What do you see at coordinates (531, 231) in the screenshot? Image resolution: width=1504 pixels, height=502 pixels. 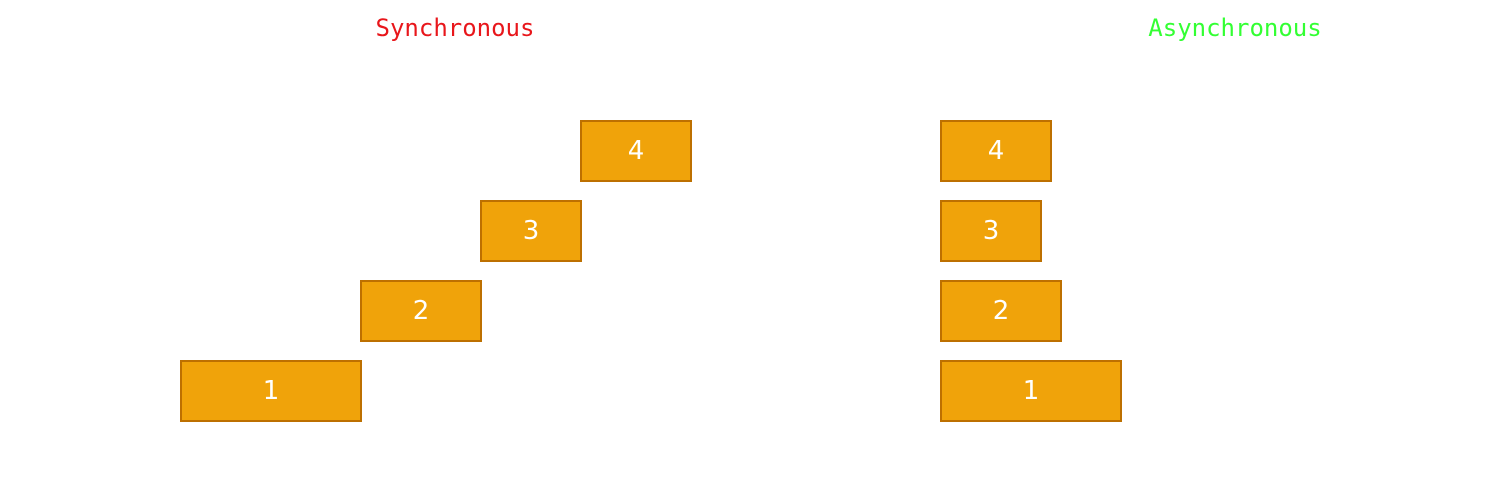 I see `sync-task-3: 3` at bounding box center [531, 231].